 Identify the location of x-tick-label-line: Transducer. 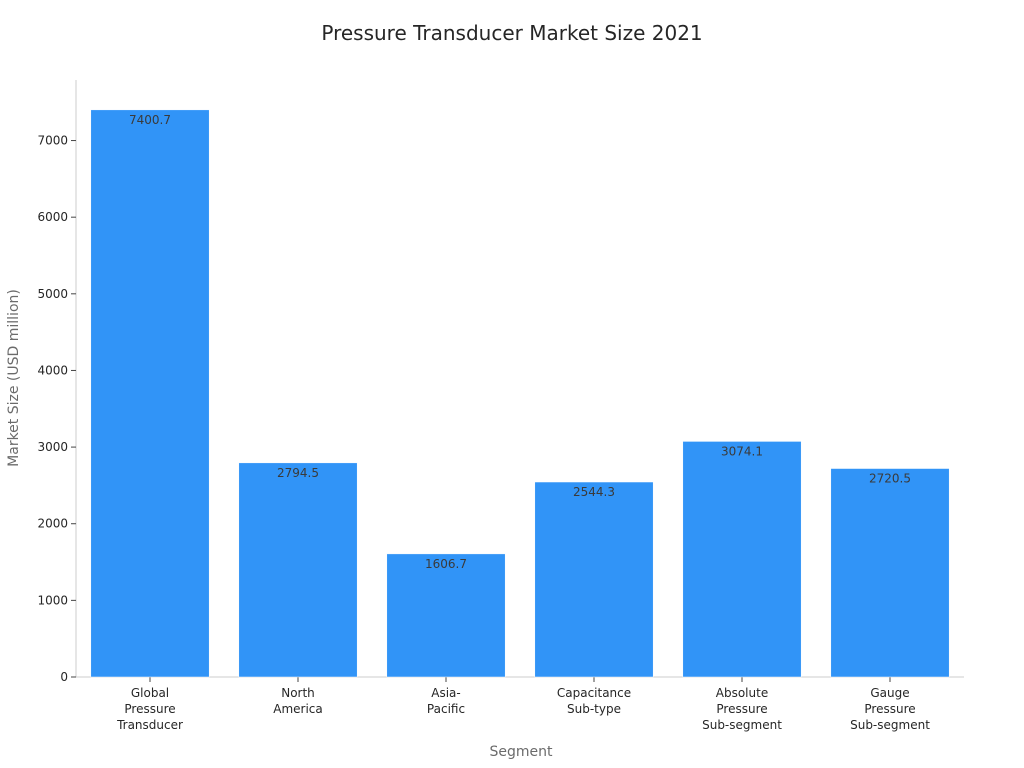
(149, 725).